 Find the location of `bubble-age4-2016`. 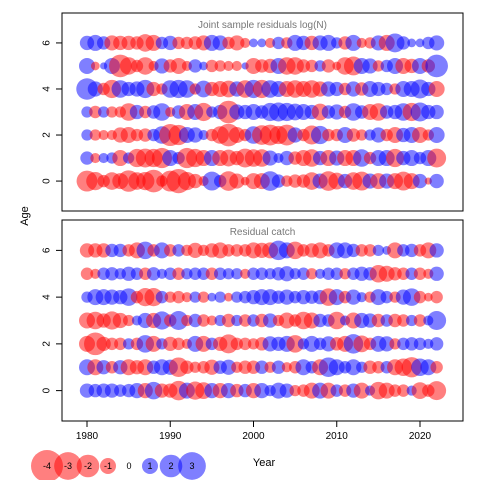

bubble-age4-2016 is located at coordinates (386, 297).